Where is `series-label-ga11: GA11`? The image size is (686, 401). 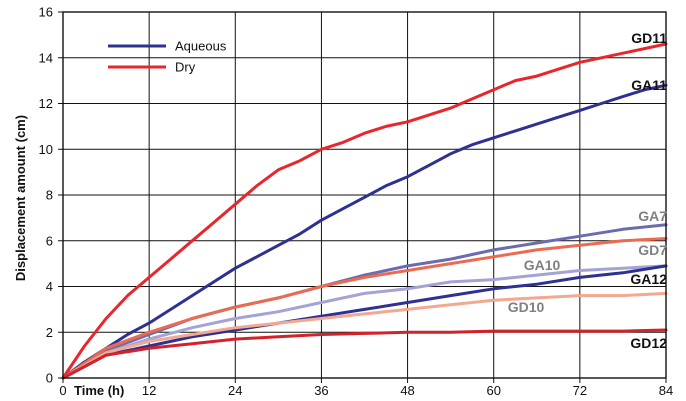 series-label-ga11: GA11 is located at coordinates (649, 85).